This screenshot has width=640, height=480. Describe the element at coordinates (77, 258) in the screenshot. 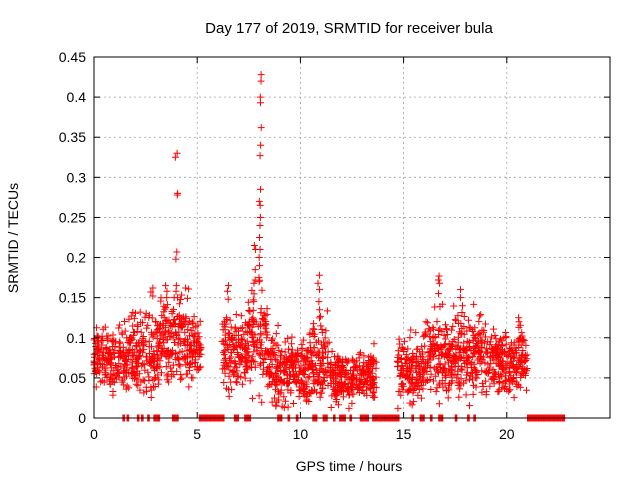

I see `y-tick-label: 0.2` at that location.